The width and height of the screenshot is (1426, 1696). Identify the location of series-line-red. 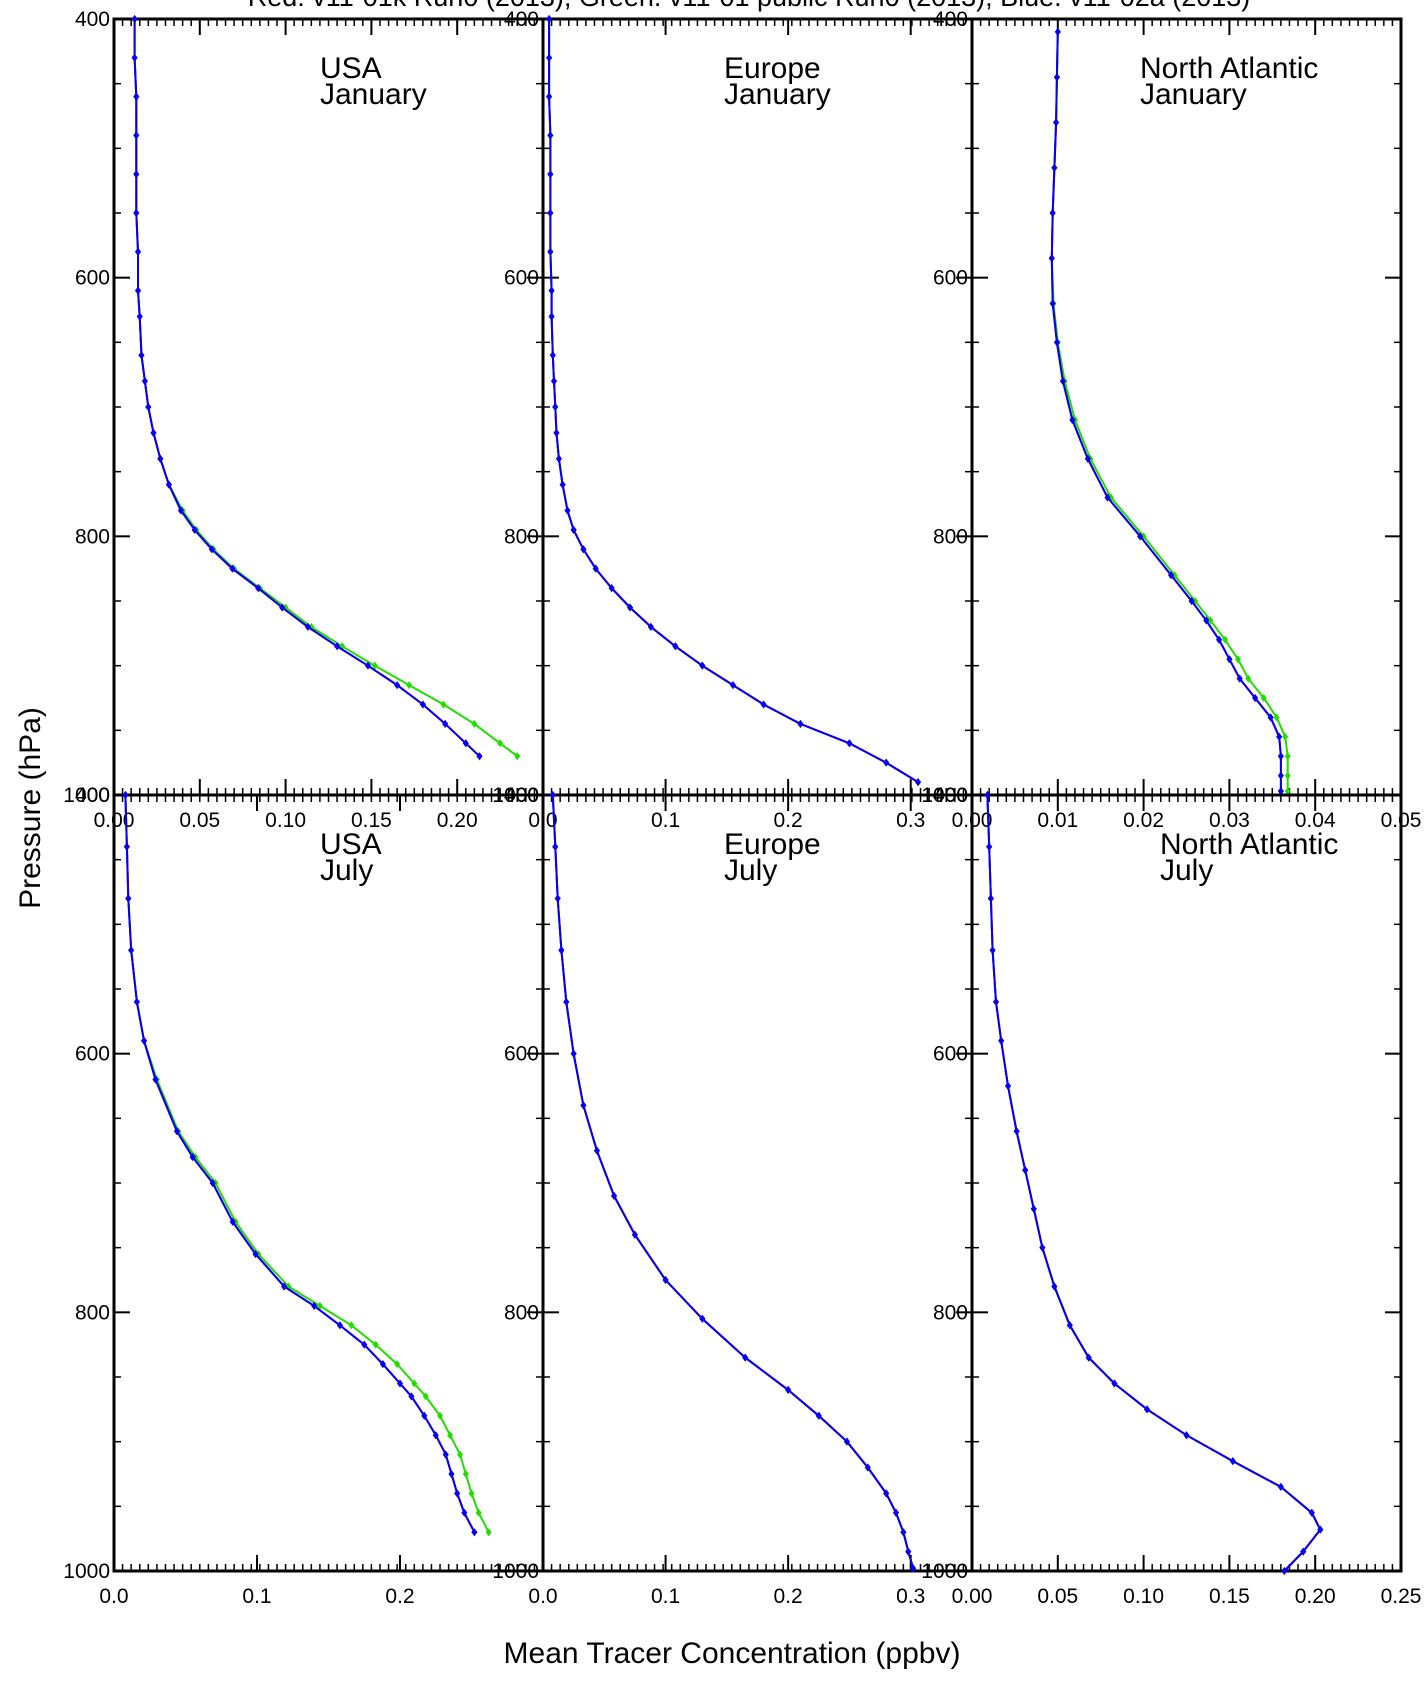
(307, 388).